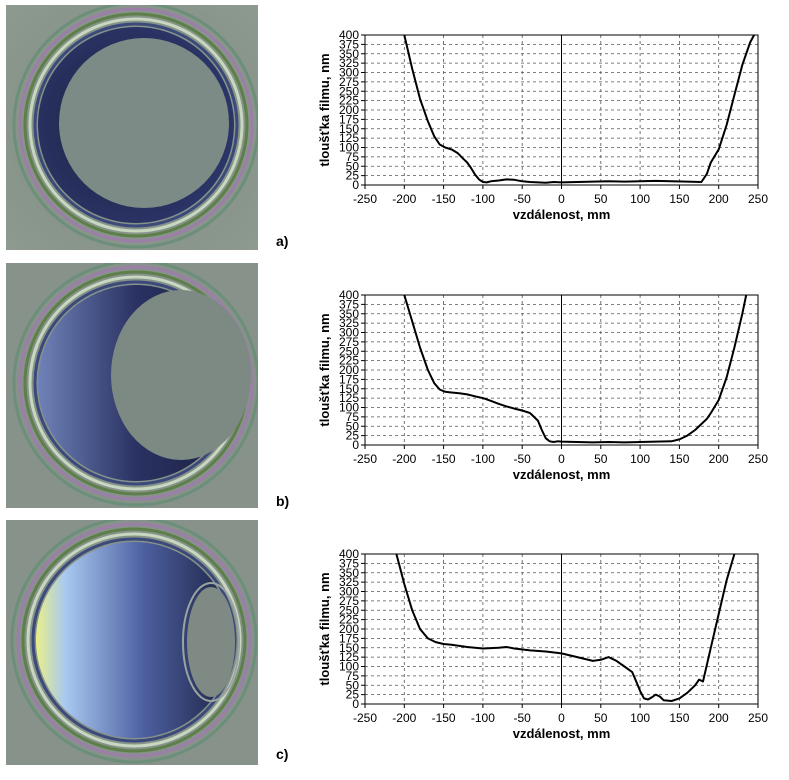 The height and width of the screenshot is (780, 789). I want to click on y-tick-label: 325, so click(349, 582).